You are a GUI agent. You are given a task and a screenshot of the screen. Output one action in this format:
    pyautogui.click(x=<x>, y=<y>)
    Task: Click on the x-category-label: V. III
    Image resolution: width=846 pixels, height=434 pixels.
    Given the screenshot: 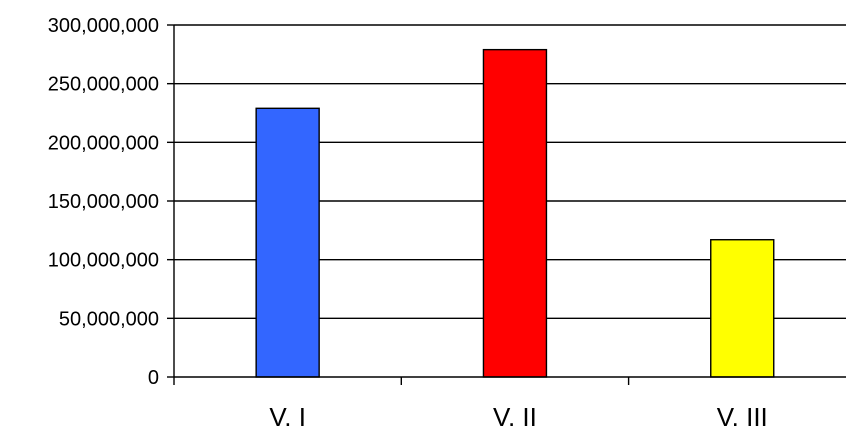 What is the action you would take?
    pyautogui.click(x=742, y=417)
    